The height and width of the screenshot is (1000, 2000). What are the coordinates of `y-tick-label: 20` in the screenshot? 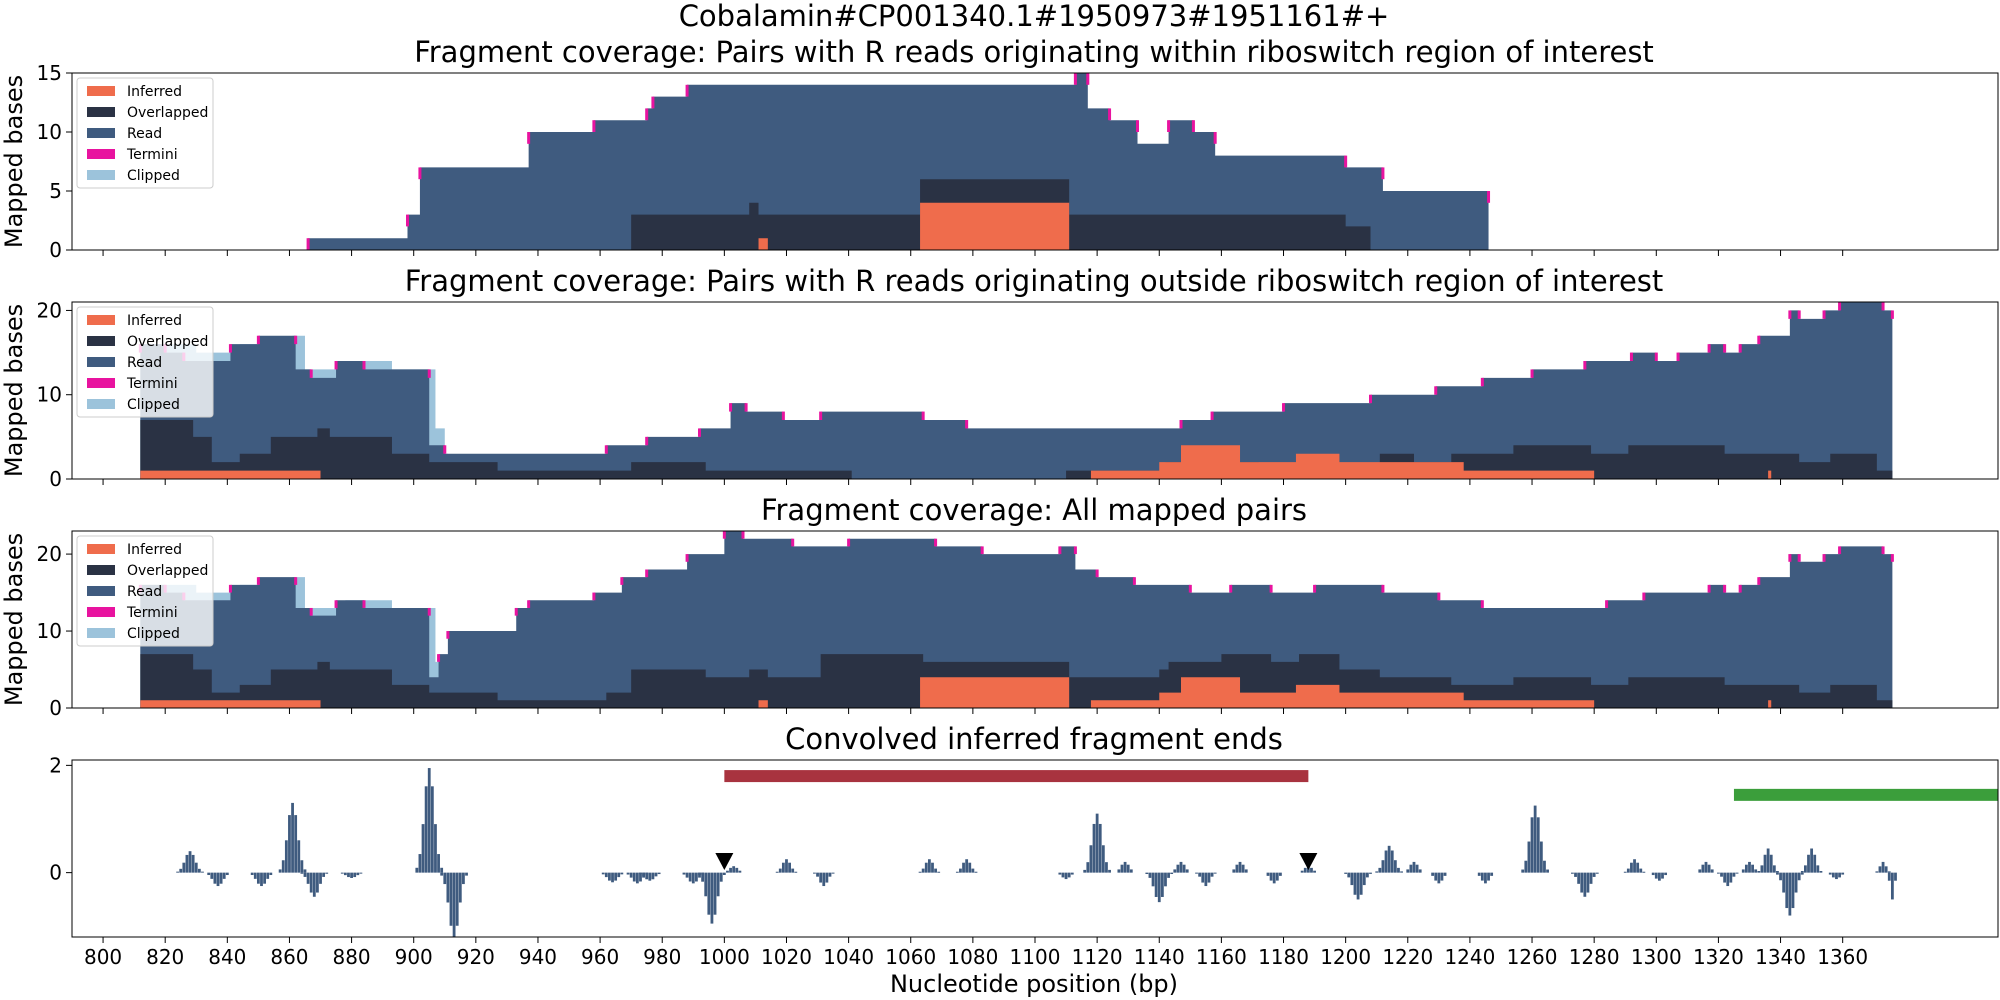 It's located at (49, 310).